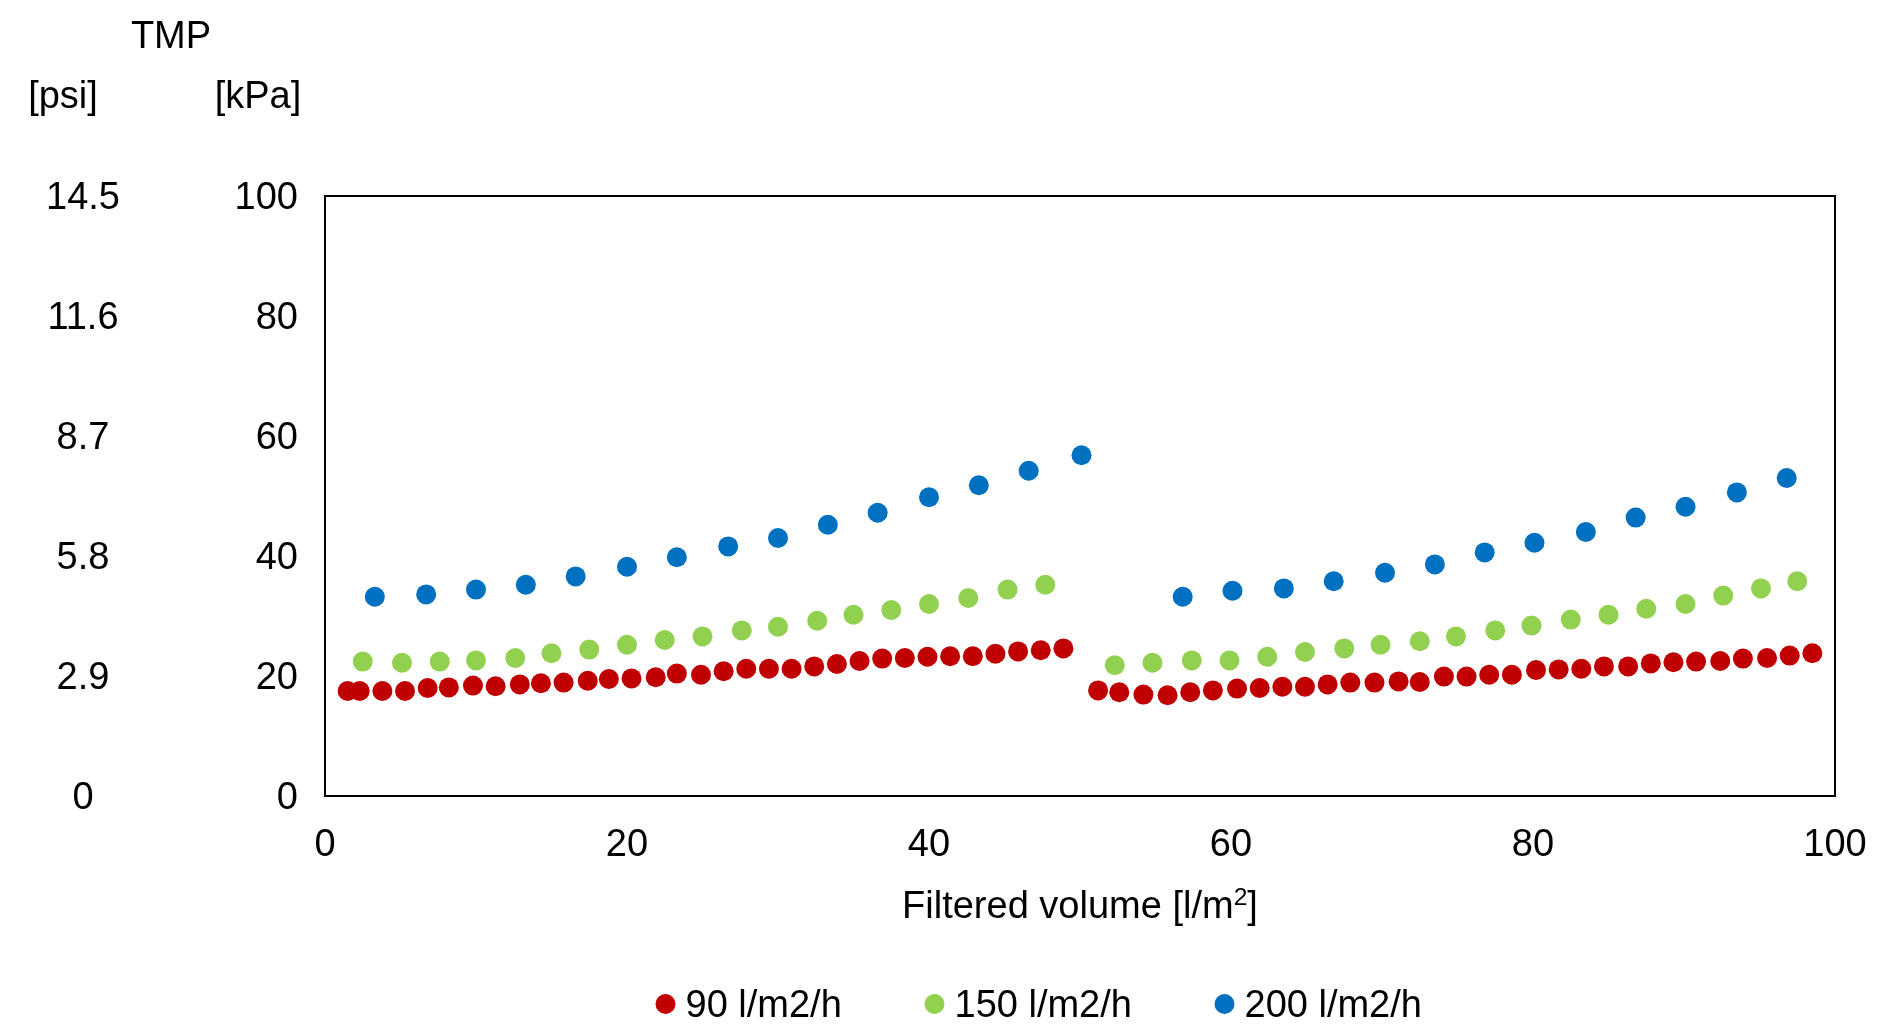 This screenshot has width=1883, height=1027. I want to click on chart-title: TMP, so click(171, 35).